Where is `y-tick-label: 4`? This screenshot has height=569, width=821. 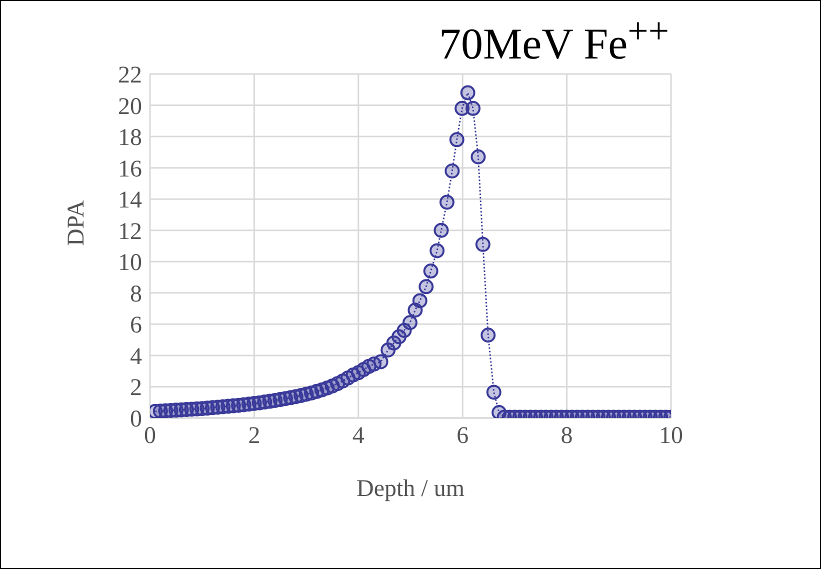 y-tick-label: 4 is located at coordinates (136, 357).